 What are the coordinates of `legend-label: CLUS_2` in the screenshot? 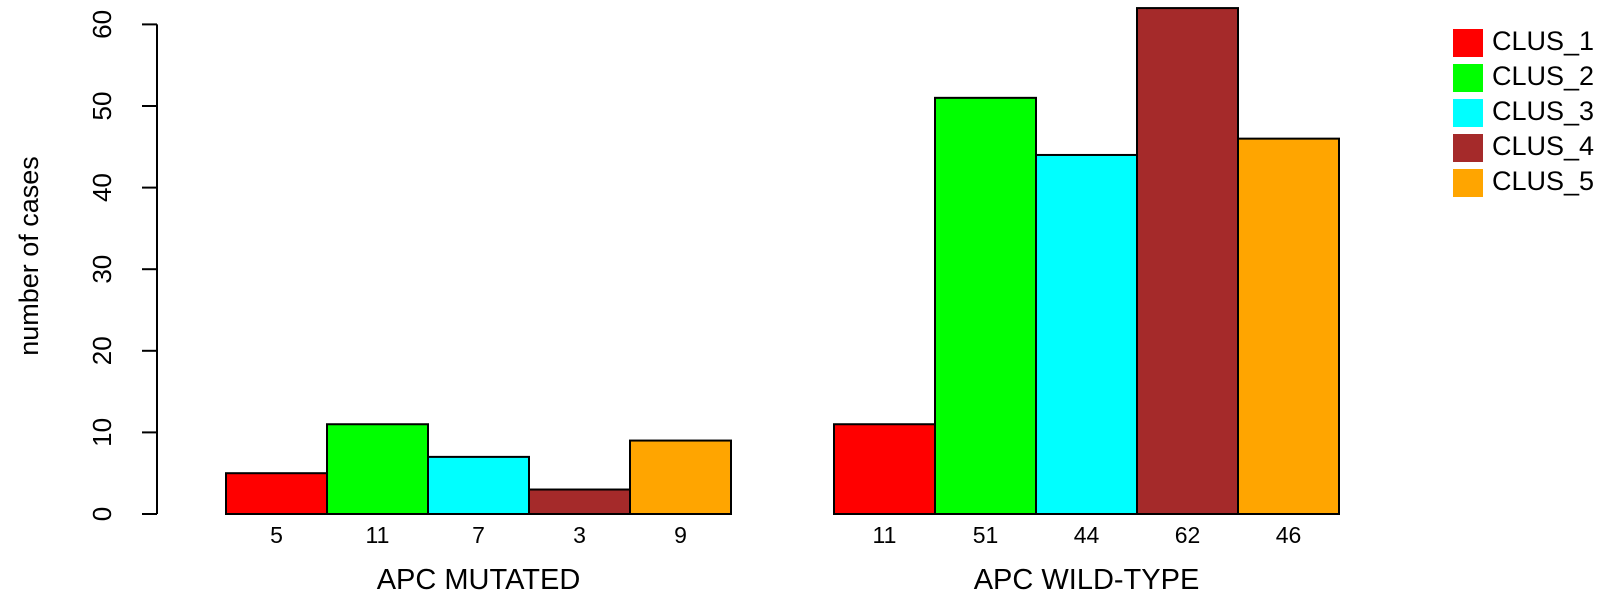 It's located at (1543, 76).